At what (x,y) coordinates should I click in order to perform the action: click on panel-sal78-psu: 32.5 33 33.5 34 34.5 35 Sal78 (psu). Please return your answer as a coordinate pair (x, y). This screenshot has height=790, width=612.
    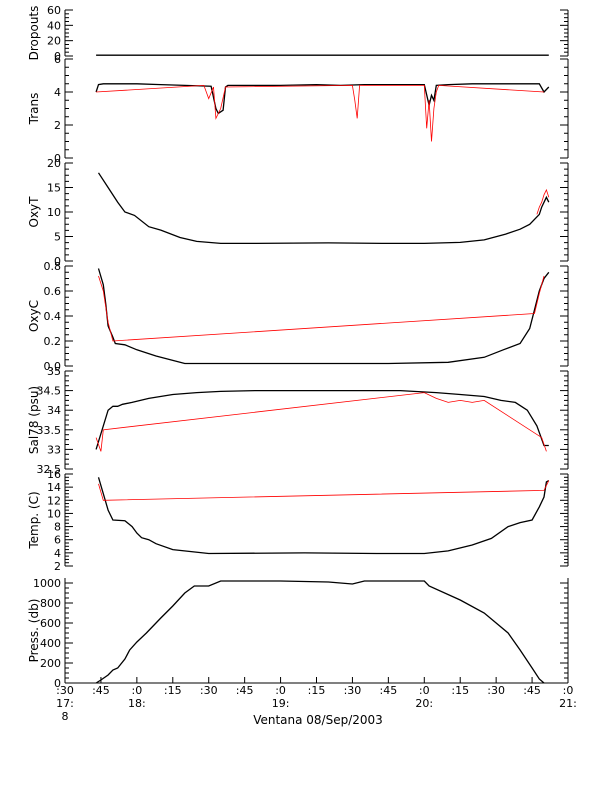
    Looking at the image, I should click on (298, 420).